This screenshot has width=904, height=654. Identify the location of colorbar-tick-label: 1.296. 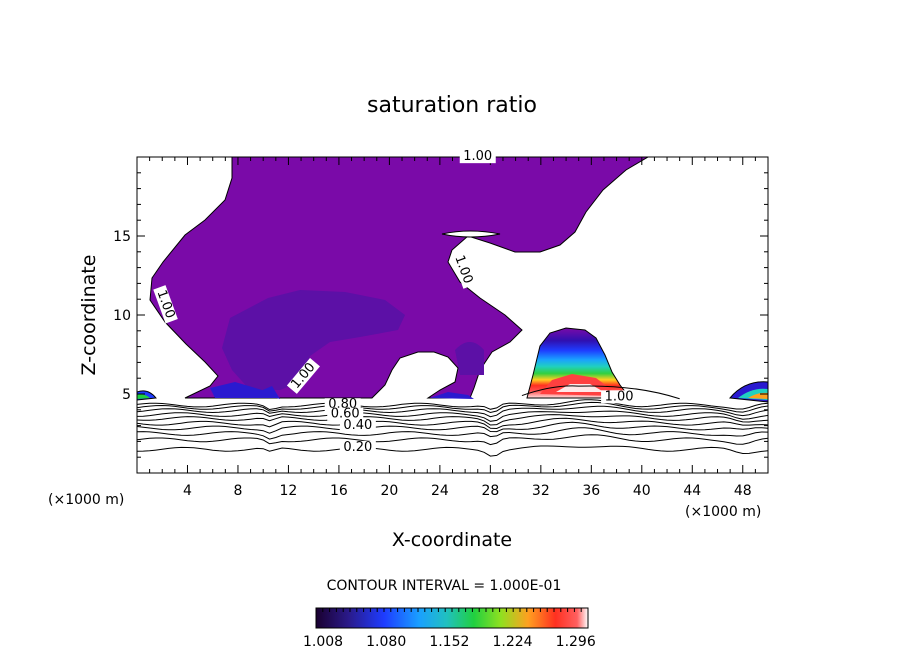
(576, 642).